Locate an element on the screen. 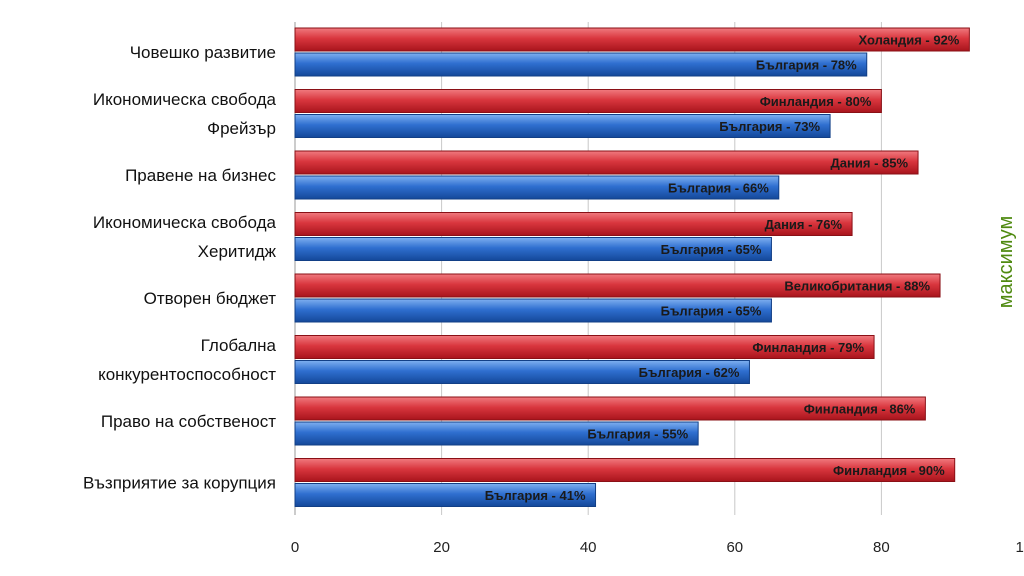 Image resolution: width=1024 pixels, height=576 pixels. maximum-label: максимум is located at coordinates (1006, 262).